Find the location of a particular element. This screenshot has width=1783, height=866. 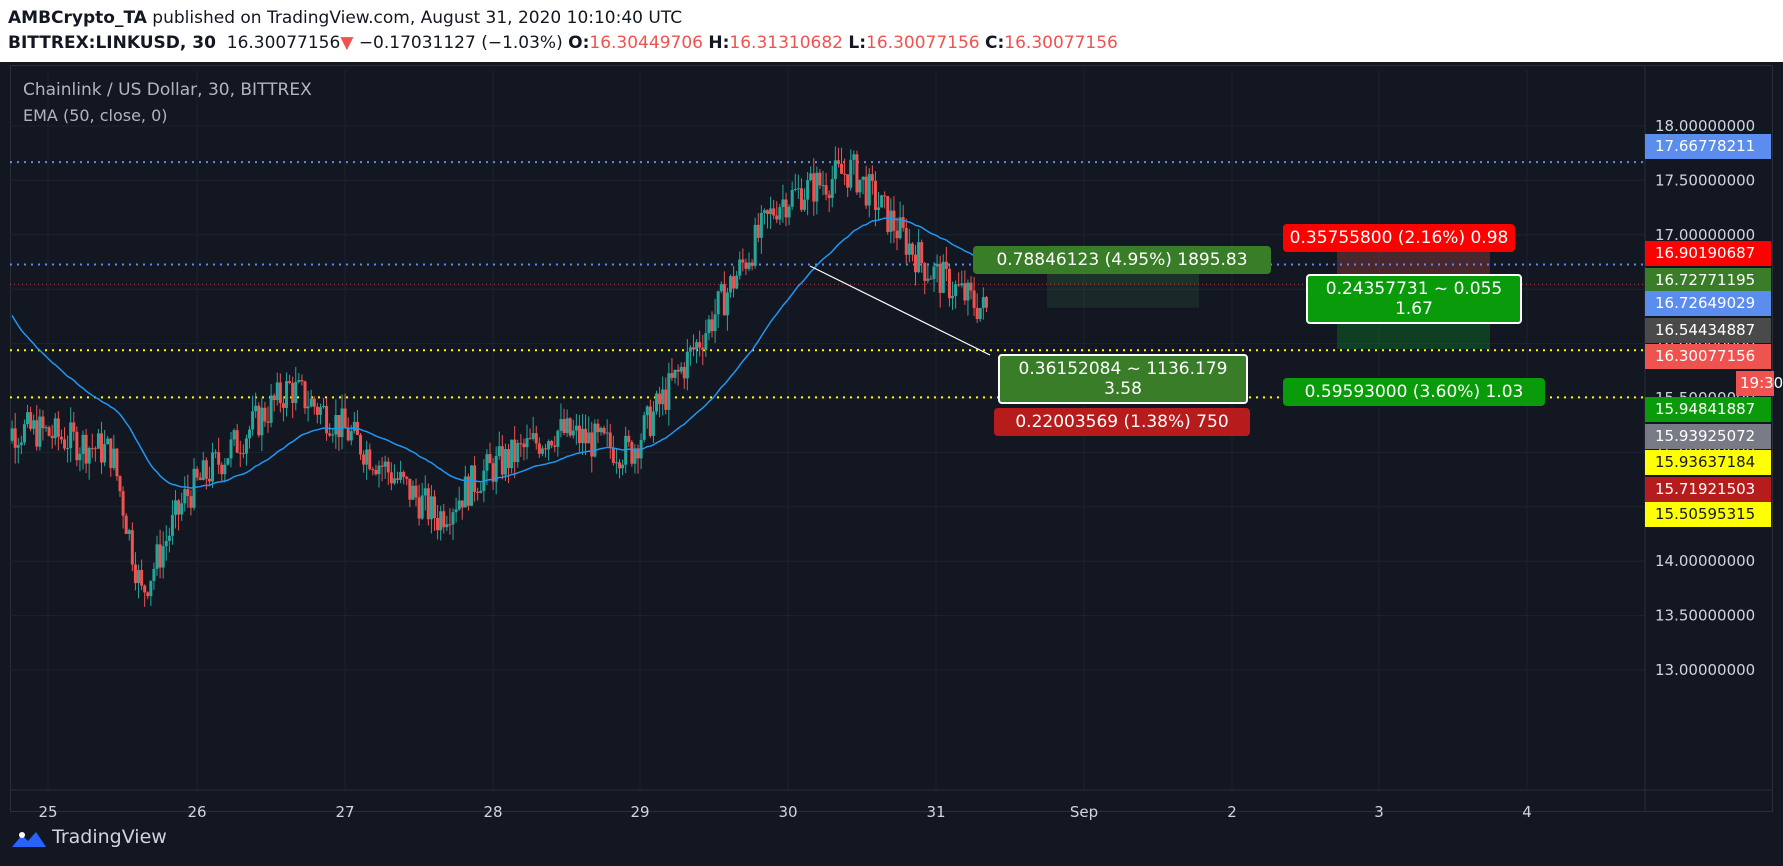

long-target-label: 0.78846123 (4.95%) 1895.83 is located at coordinates (1122, 260).